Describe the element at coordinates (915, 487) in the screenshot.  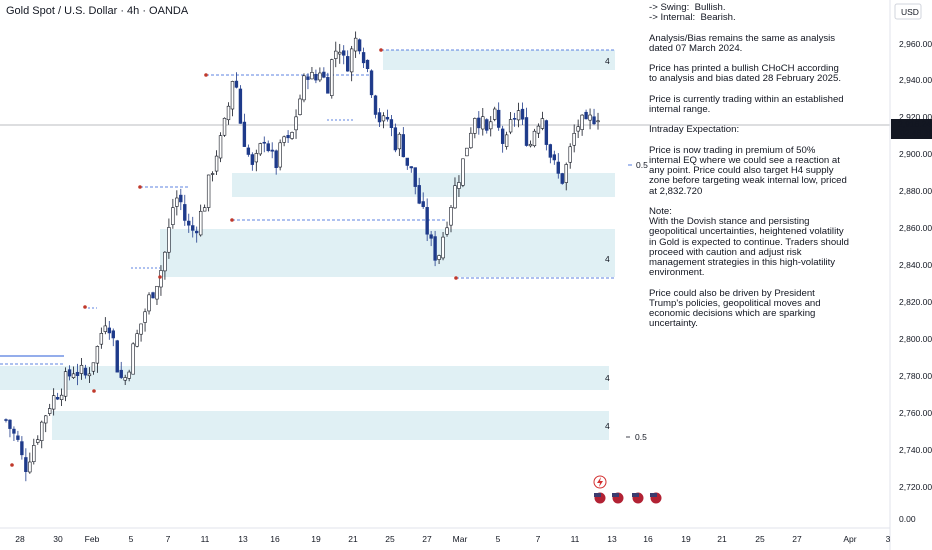
I see `price-tick-label: 2,720.000` at that location.